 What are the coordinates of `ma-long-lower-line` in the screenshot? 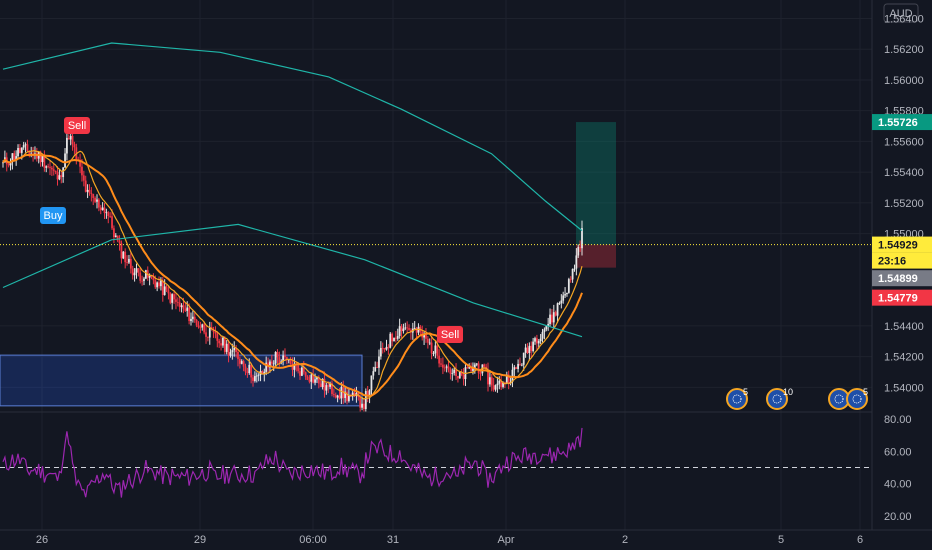 It's located at (292, 280).